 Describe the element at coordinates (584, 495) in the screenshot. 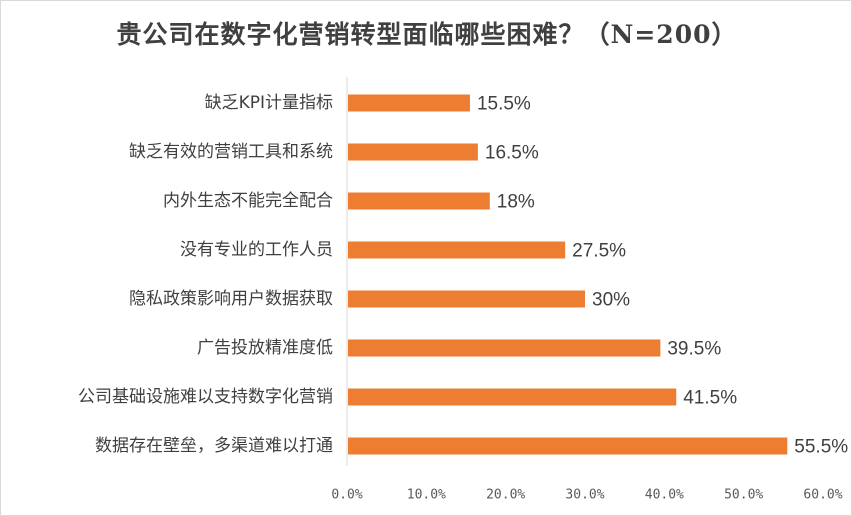

I see `x-tick-label: 30.0%` at that location.